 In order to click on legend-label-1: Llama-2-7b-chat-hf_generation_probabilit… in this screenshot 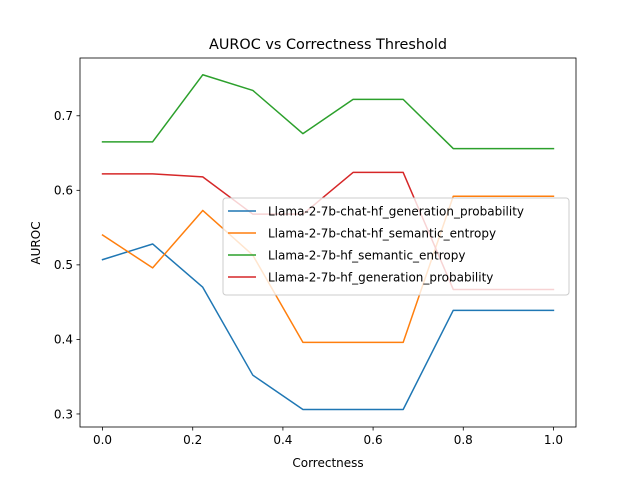, I will do `click(396, 212)`.